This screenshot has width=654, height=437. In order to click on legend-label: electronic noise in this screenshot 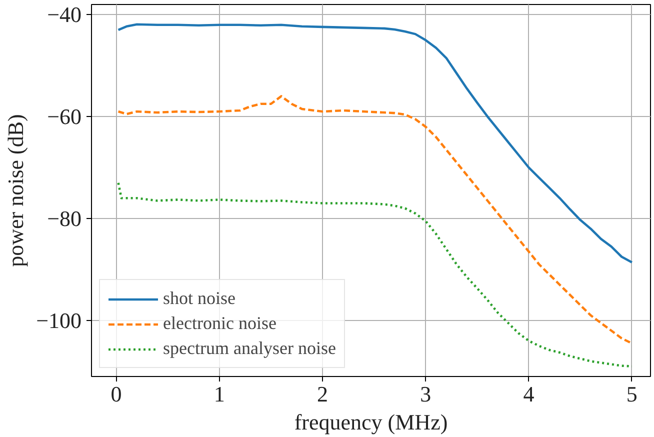, I will do `click(219, 323)`.